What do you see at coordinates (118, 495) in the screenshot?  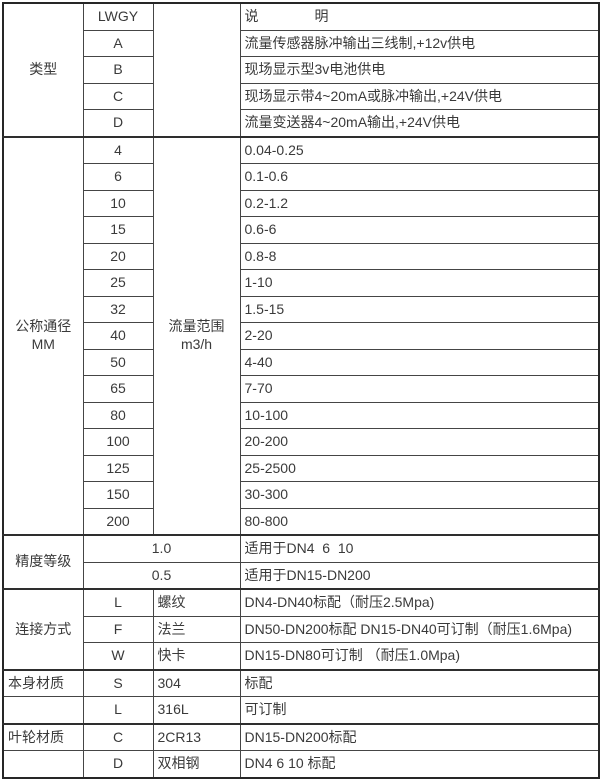 I see `dn-value: 150` at bounding box center [118, 495].